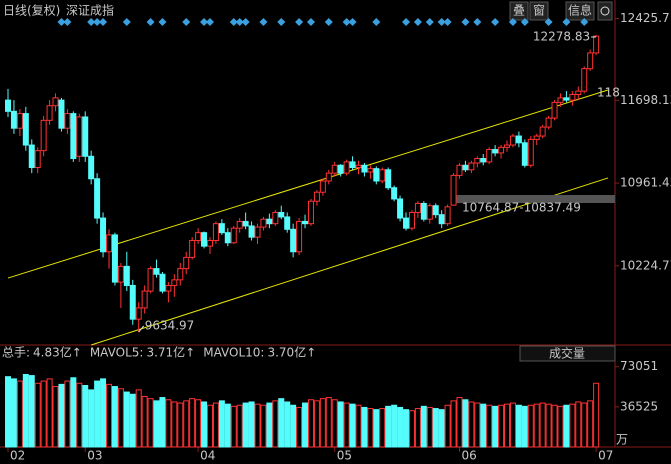 Image resolution: width=671 pixels, height=464 pixels. I want to click on toolbar-icon, so click(605, 11).